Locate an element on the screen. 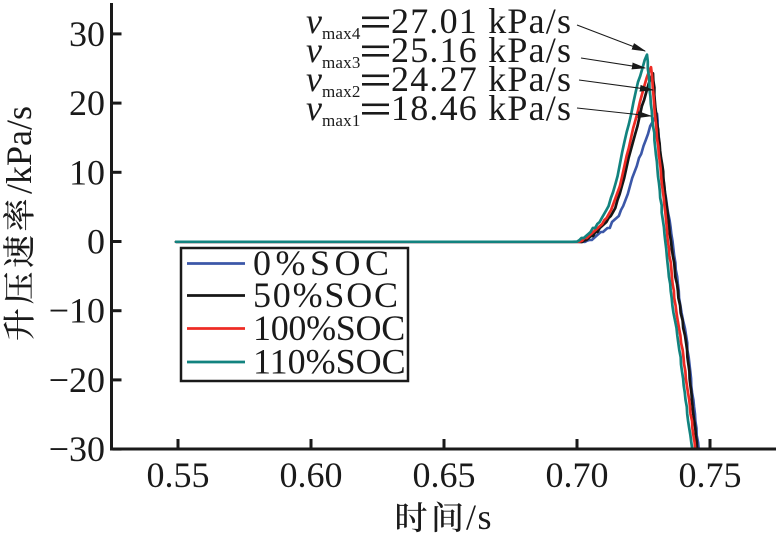 The width and height of the screenshot is (776, 540). svg-text: 24.27 kPa/s is located at coordinates (481, 79).